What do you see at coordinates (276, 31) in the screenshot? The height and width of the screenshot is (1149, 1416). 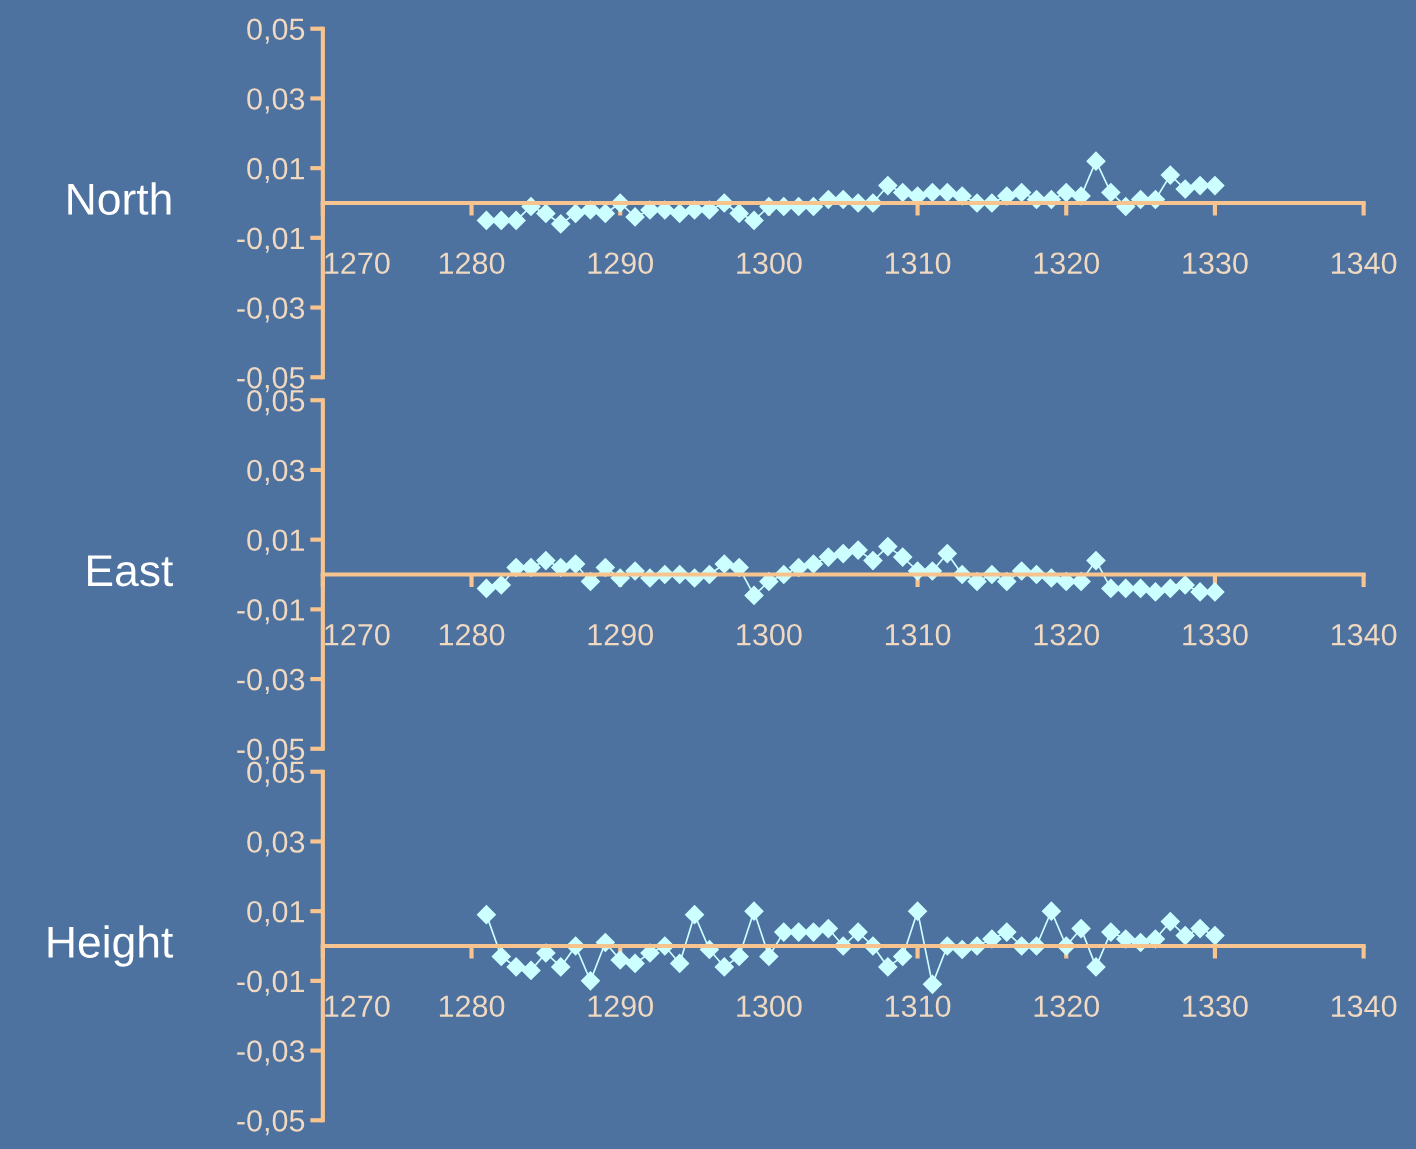 I see `y-tick-label: 0,05` at bounding box center [276, 31].